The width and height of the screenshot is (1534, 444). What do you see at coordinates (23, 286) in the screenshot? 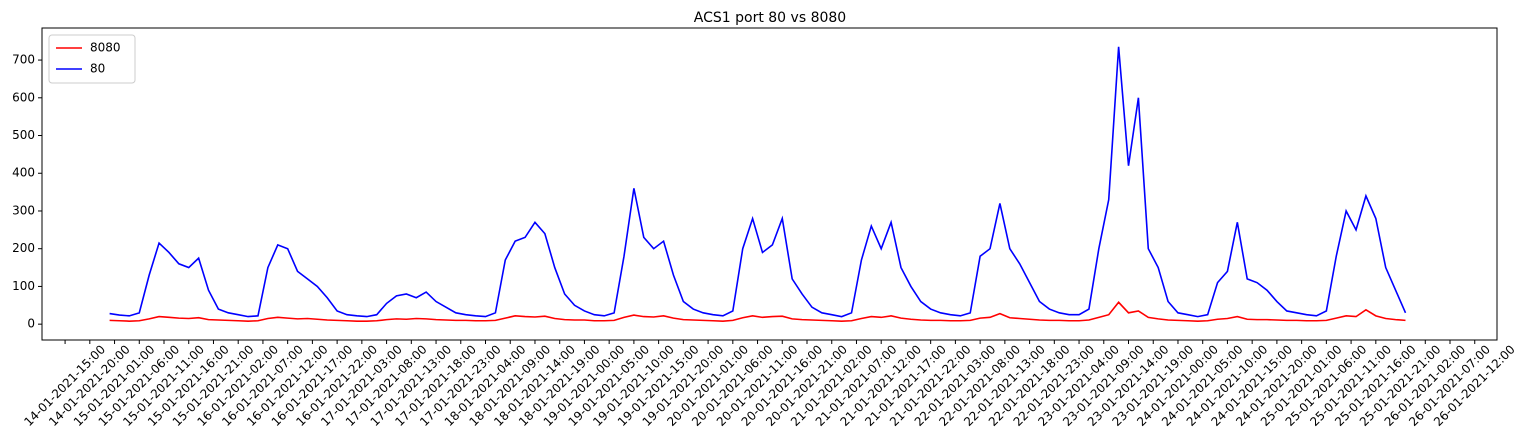
I see `y-tick-label: 100` at bounding box center [23, 286].